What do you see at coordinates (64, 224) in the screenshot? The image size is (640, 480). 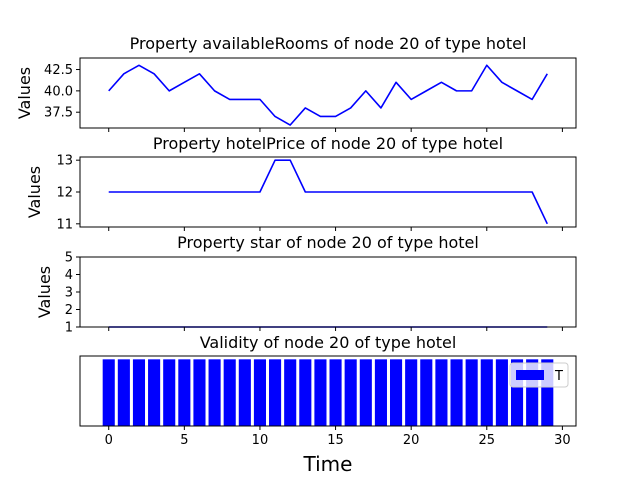 I see `y-tick-label: 11` at bounding box center [64, 224].